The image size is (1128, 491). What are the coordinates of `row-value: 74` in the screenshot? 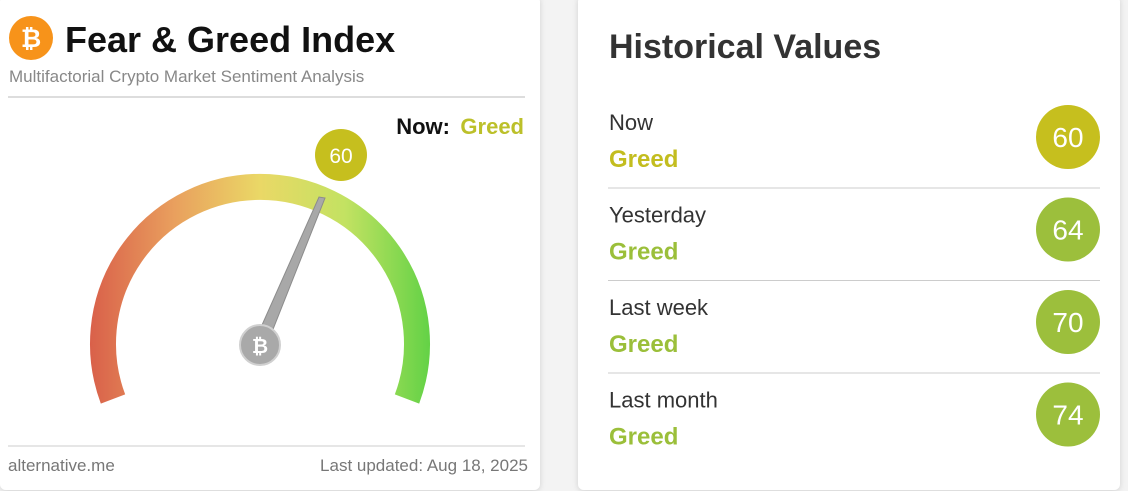 It's located at (1067, 415).